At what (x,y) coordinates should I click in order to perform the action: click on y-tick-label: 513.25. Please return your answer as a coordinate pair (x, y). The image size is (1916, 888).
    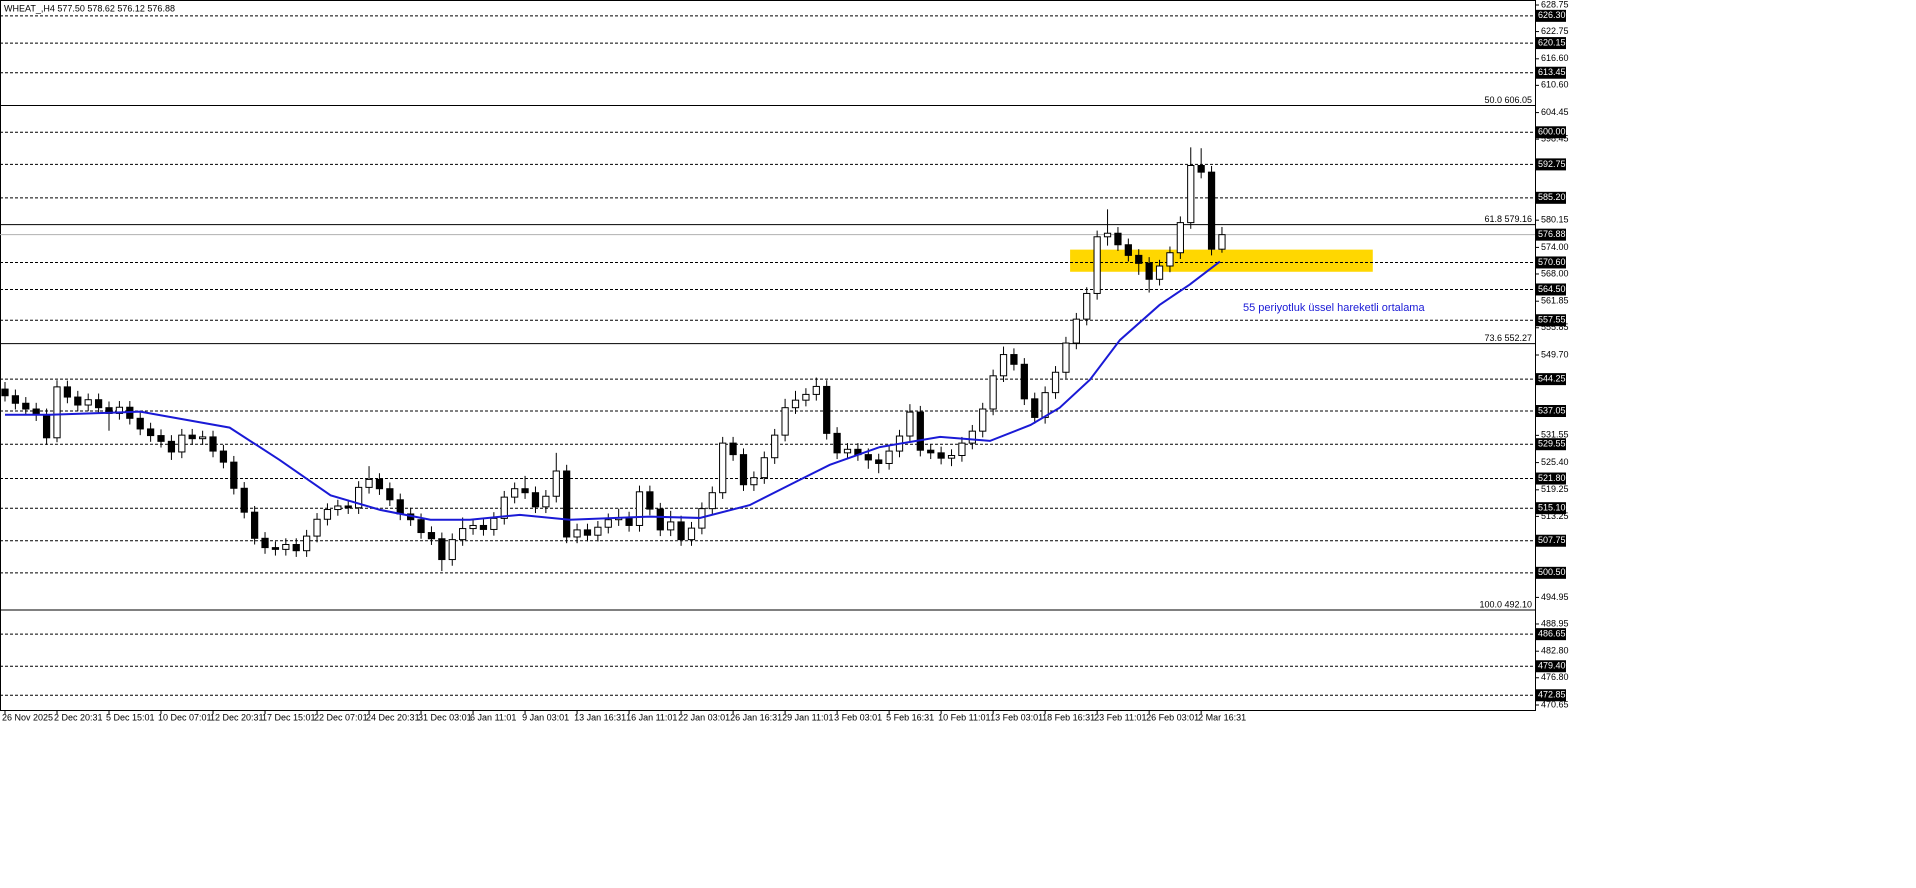
    Looking at the image, I should click on (1555, 516).